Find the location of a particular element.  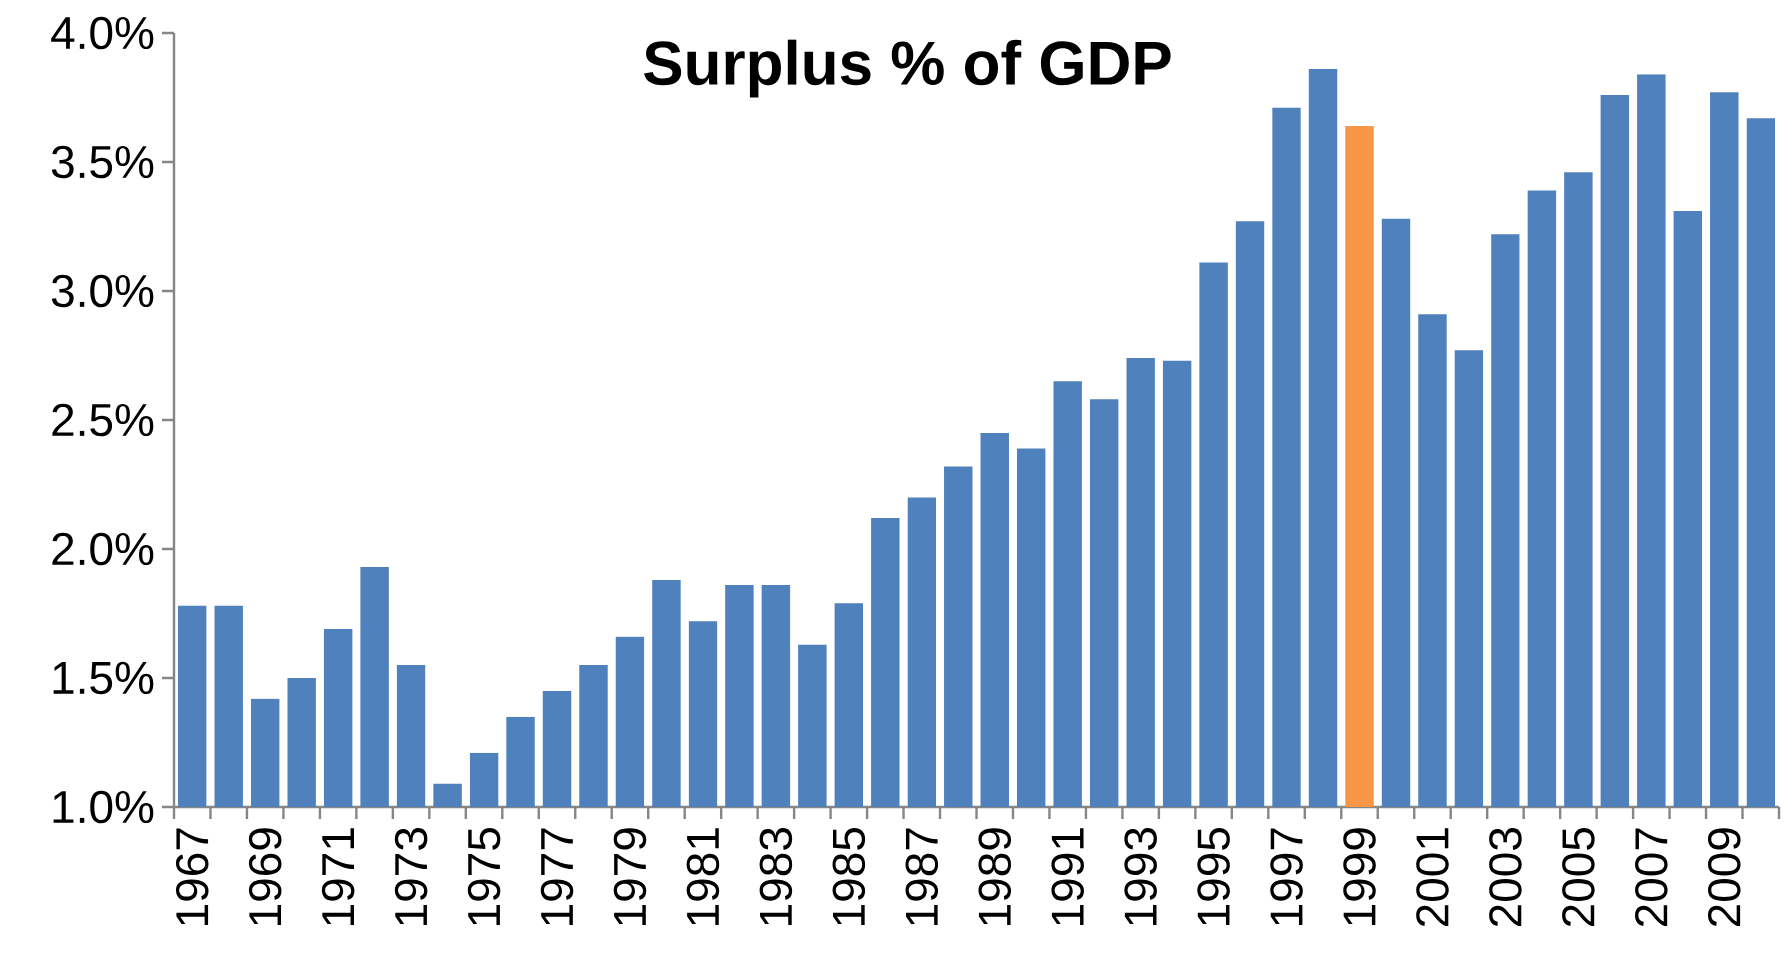

x-tick-label: 1971 is located at coordinates (338, 876).